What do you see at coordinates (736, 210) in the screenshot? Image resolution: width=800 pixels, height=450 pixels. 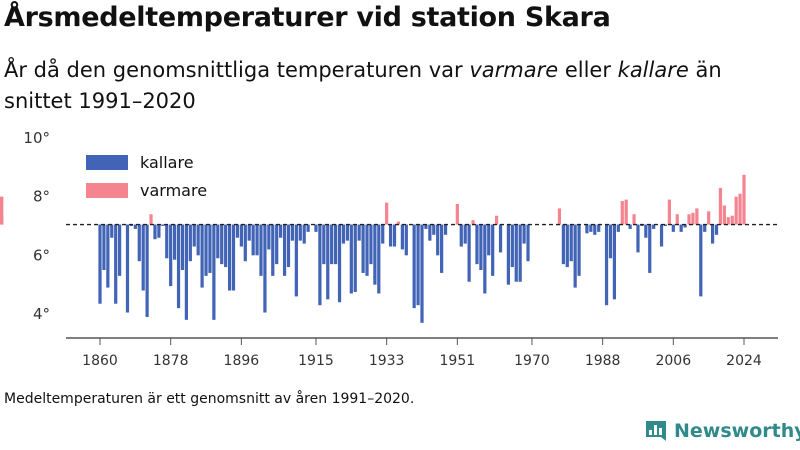 I see `bar-2022` at bounding box center [736, 210].